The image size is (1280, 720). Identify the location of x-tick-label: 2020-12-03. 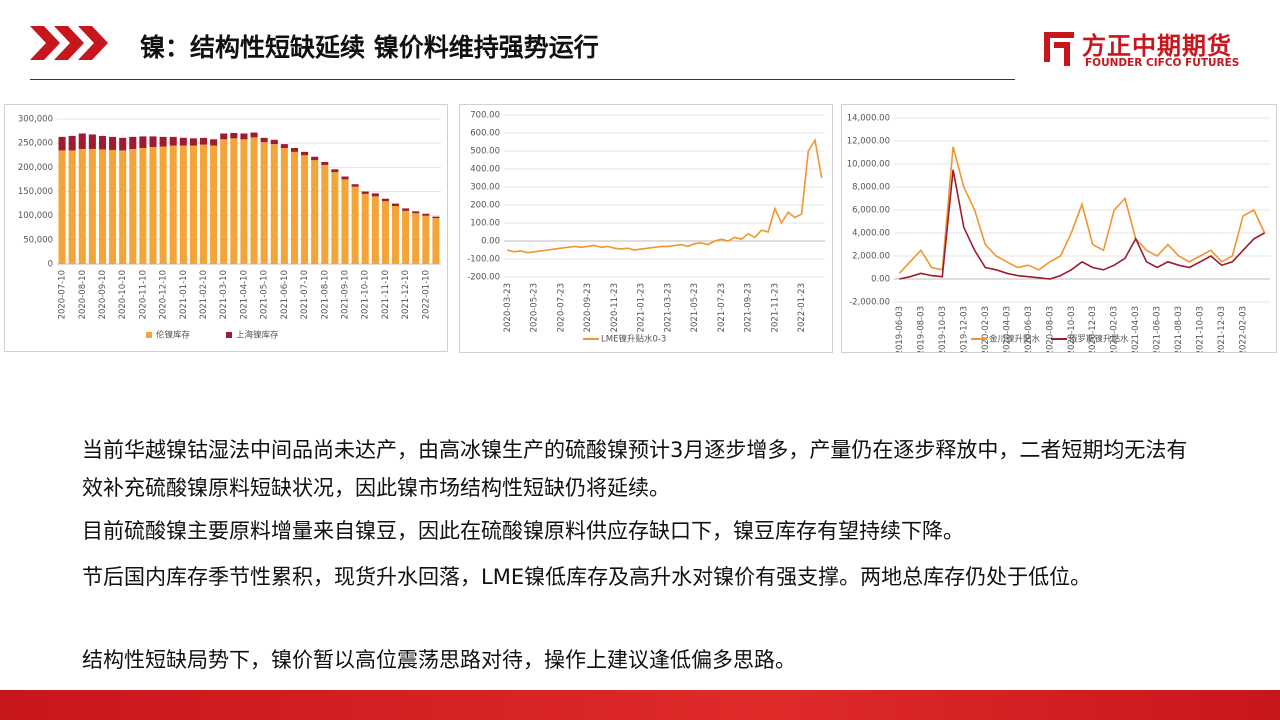
(1093, 329).